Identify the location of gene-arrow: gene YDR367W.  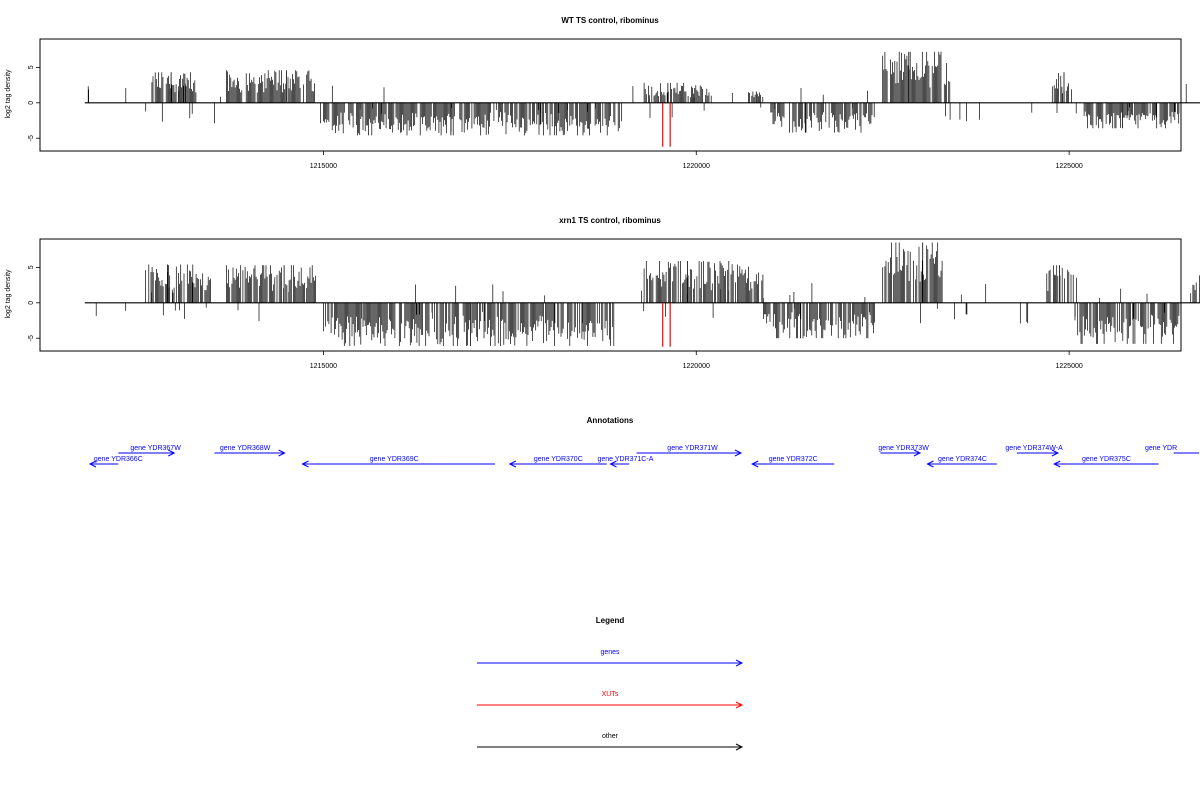
(149, 451).